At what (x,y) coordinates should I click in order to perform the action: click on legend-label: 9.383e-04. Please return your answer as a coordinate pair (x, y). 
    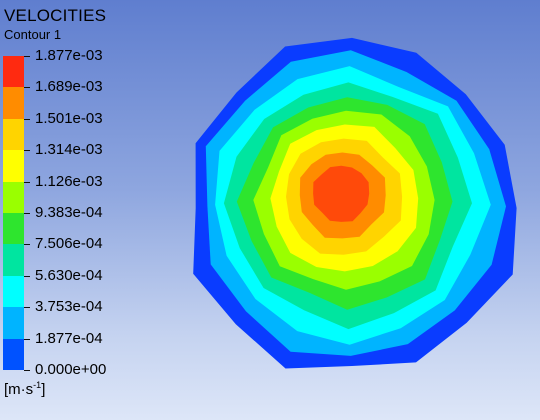
    Looking at the image, I should click on (69, 212).